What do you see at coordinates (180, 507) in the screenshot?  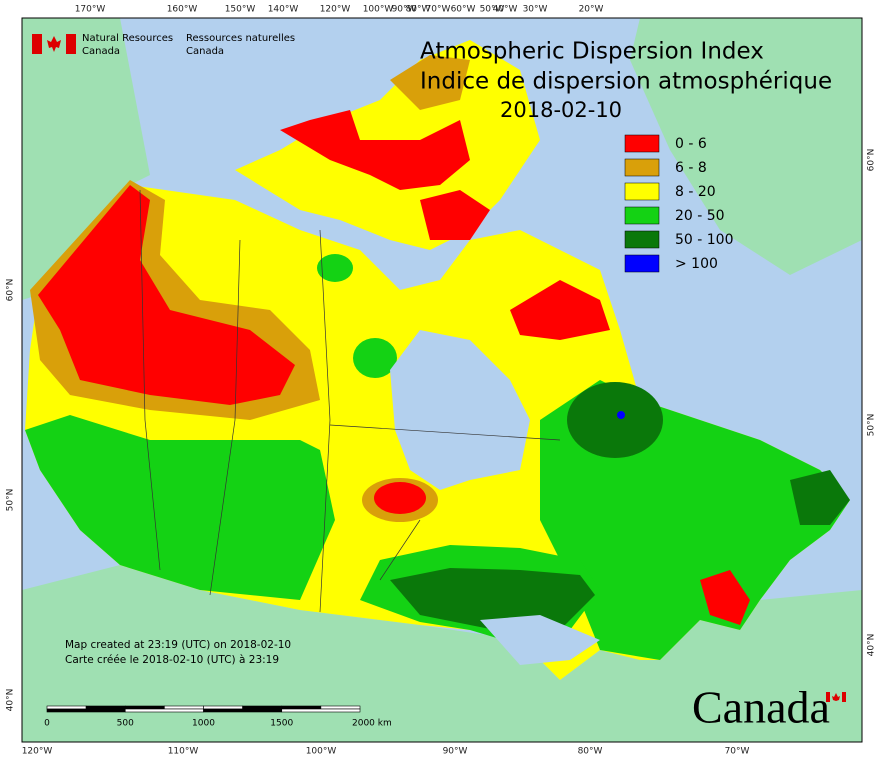 I see `west-green` at bounding box center [180, 507].